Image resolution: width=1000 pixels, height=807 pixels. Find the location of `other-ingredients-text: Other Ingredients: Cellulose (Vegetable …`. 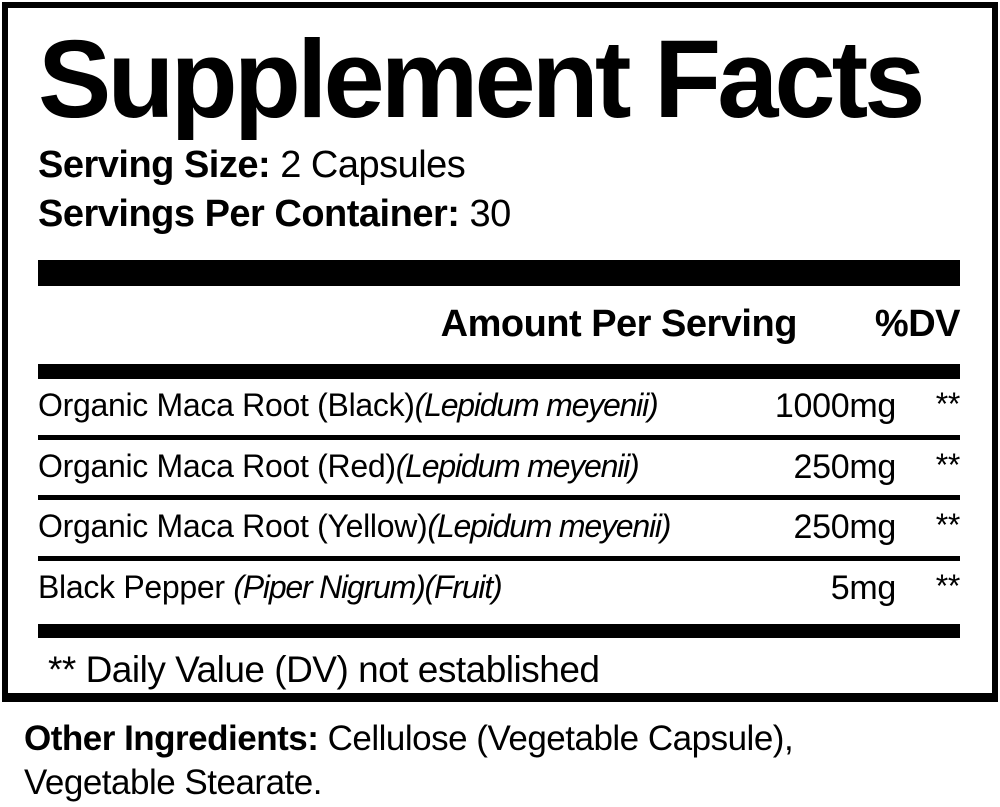

other-ingredients-text: Other Ingredients: Cellulose (Vegetable … is located at coordinates (497, 761).